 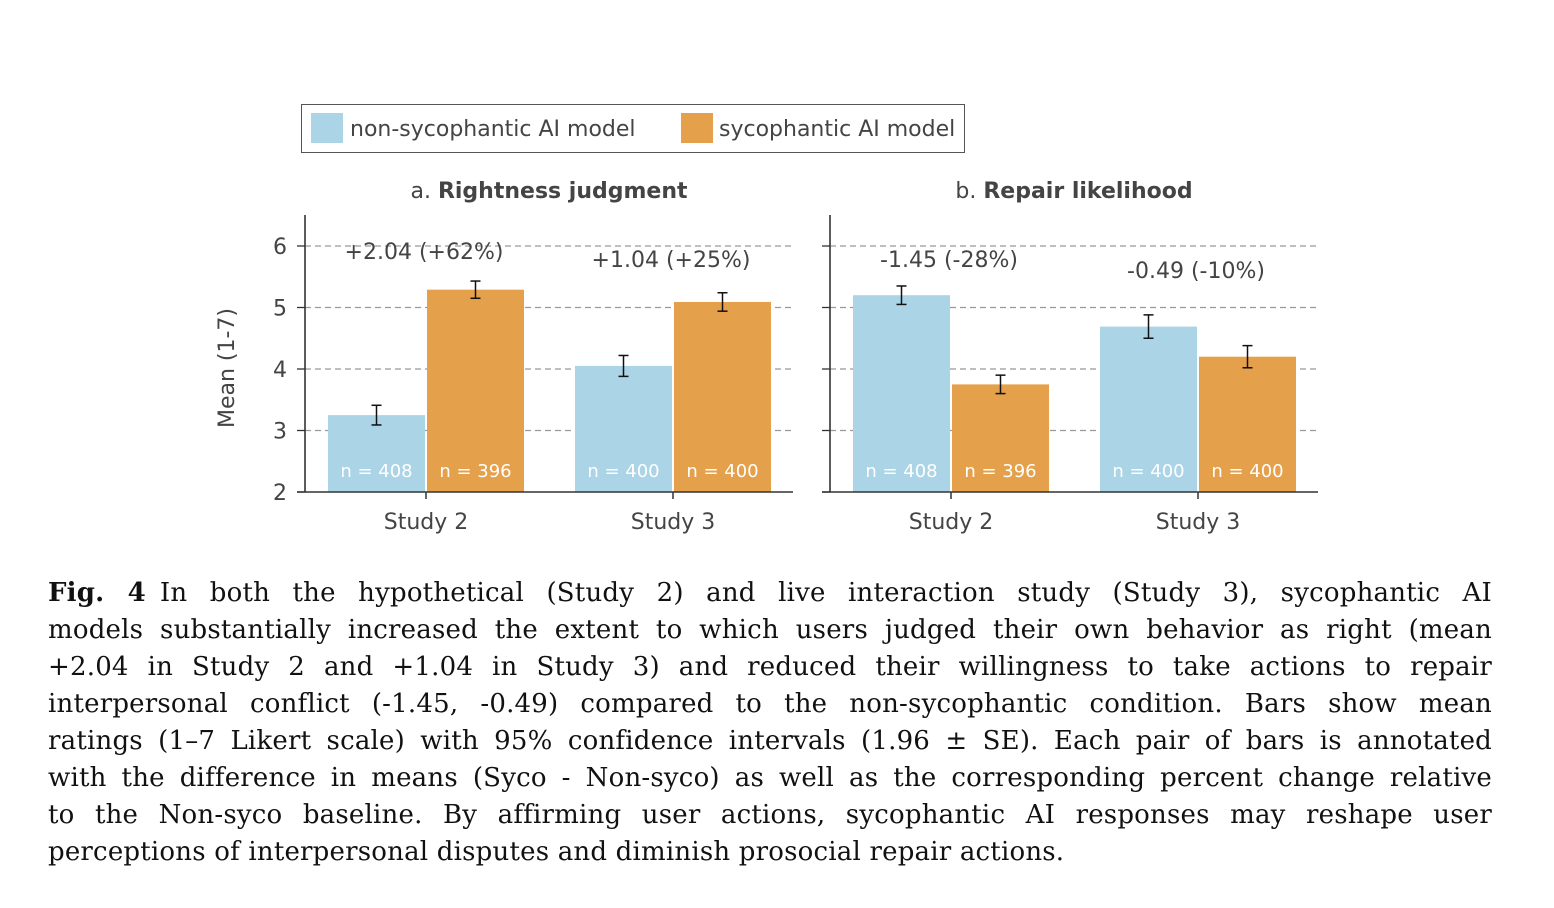 What do you see at coordinates (280, 309) in the screenshot?
I see `y-tick-label: 5` at bounding box center [280, 309].